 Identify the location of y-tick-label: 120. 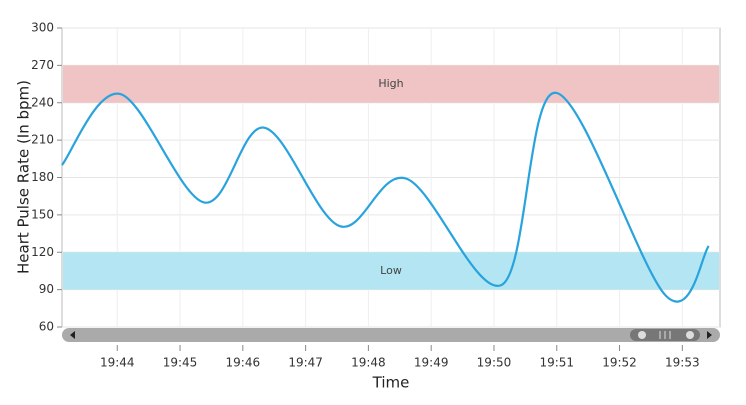
(42, 252).